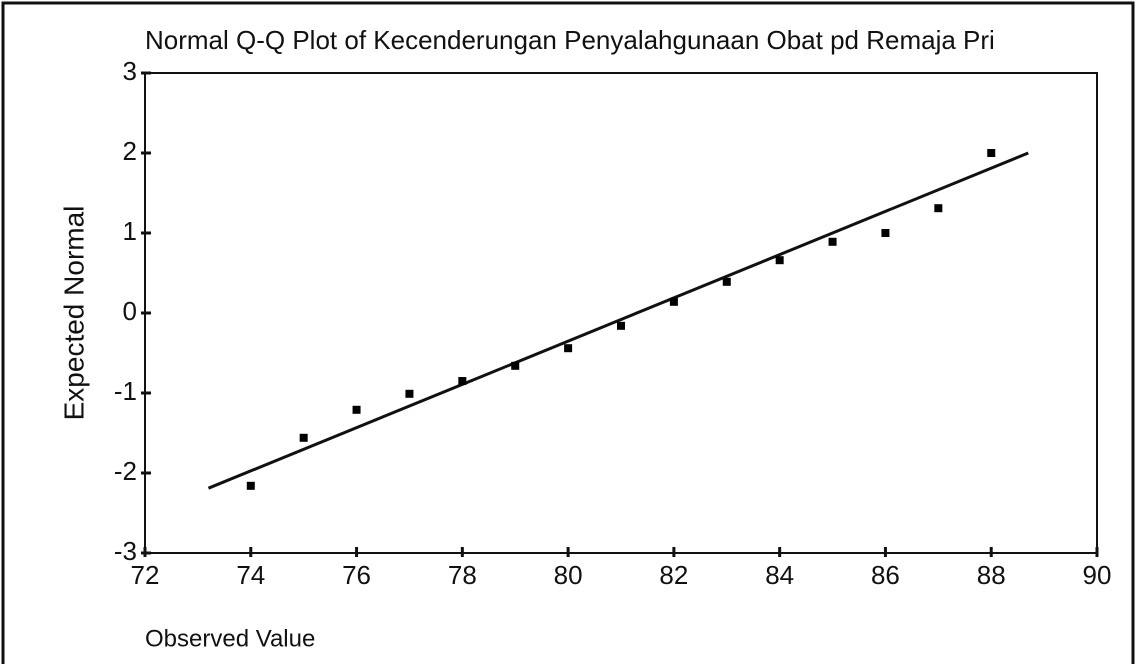 The height and width of the screenshot is (664, 1139). I want to click on x-tick-label: 74, so click(250, 575).